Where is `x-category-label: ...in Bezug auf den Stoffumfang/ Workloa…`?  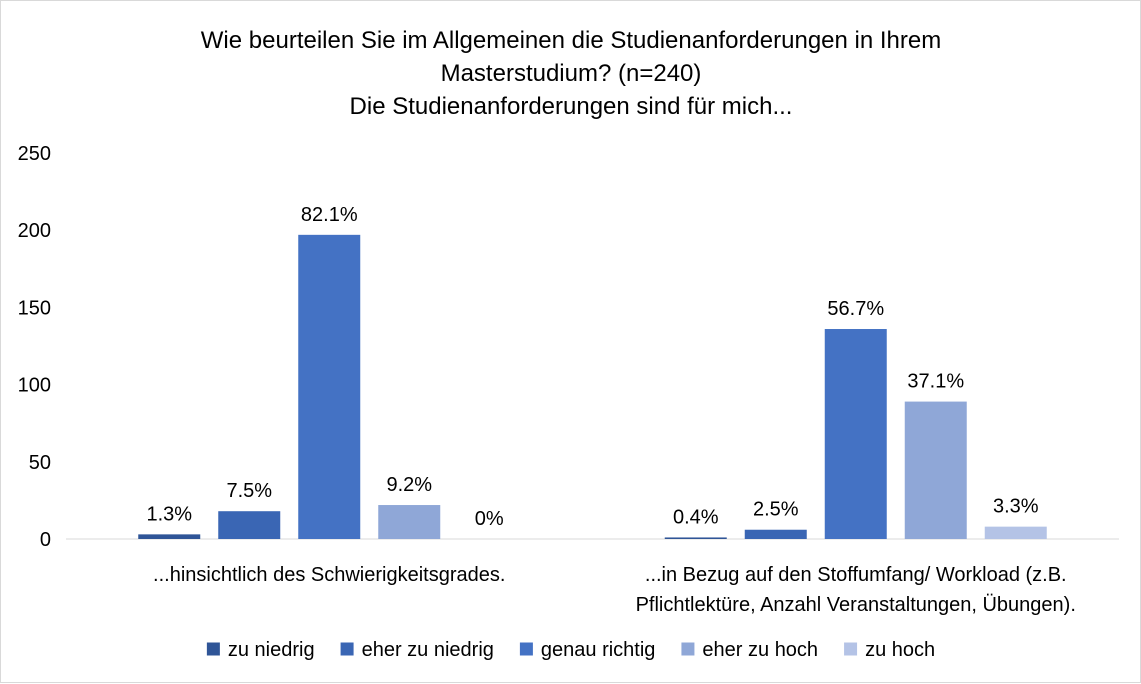 x-category-label: ...in Bezug auf den Stoffumfang/ Workloa… is located at coordinates (856, 575).